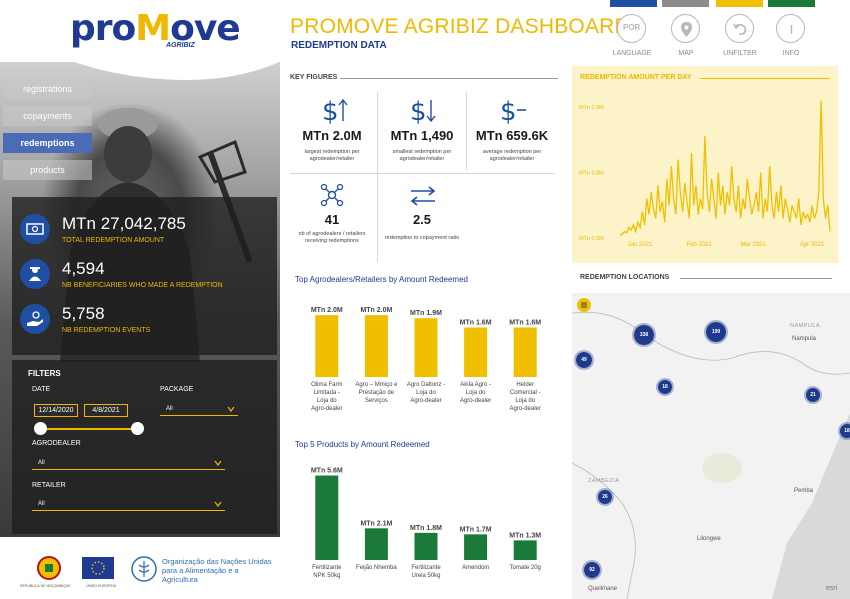 The height and width of the screenshot is (599, 850). What do you see at coordinates (155, 33) in the screenshot?
I see `promove-logo: proMove AGRIBIZ` at bounding box center [155, 33].